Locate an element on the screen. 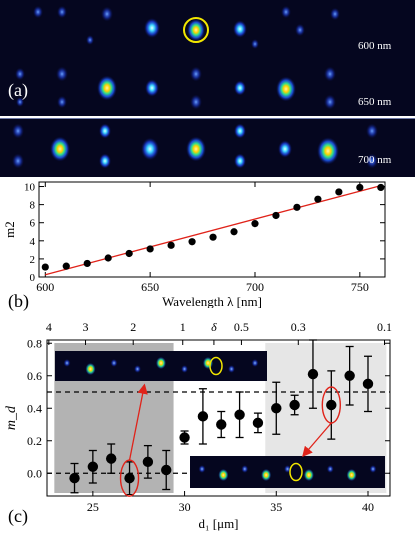 This screenshot has width=415, height=534. strip-600nm is located at coordinates (207, 29).